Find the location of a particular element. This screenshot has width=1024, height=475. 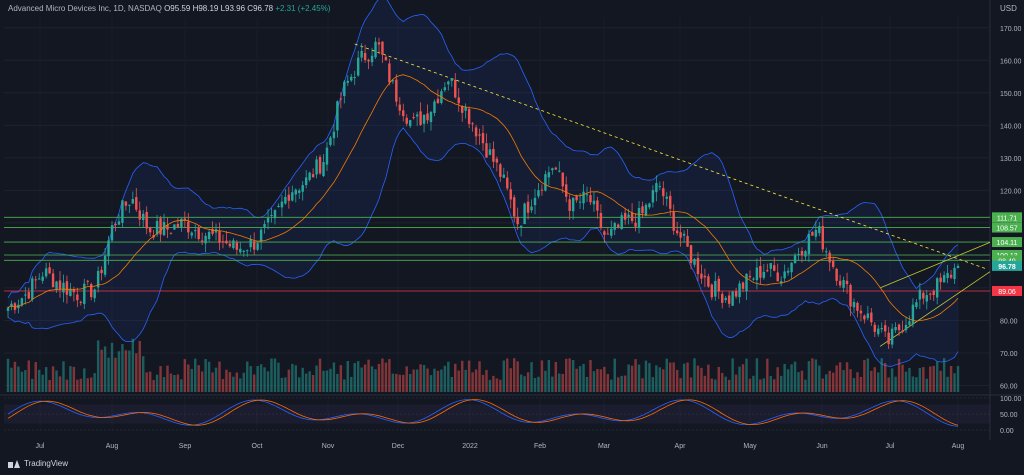

ohlc-open: O95.59 is located at coordinates (177, 8).